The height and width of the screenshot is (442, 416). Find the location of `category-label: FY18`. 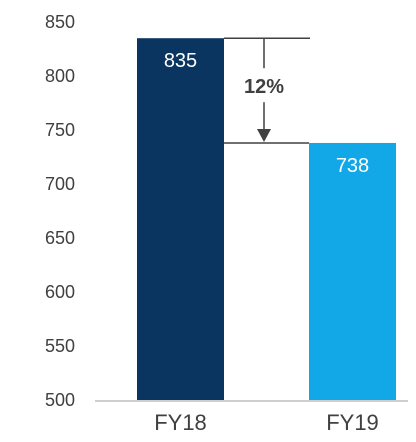

category-label: FY18 is located at coordinates (180, 422).